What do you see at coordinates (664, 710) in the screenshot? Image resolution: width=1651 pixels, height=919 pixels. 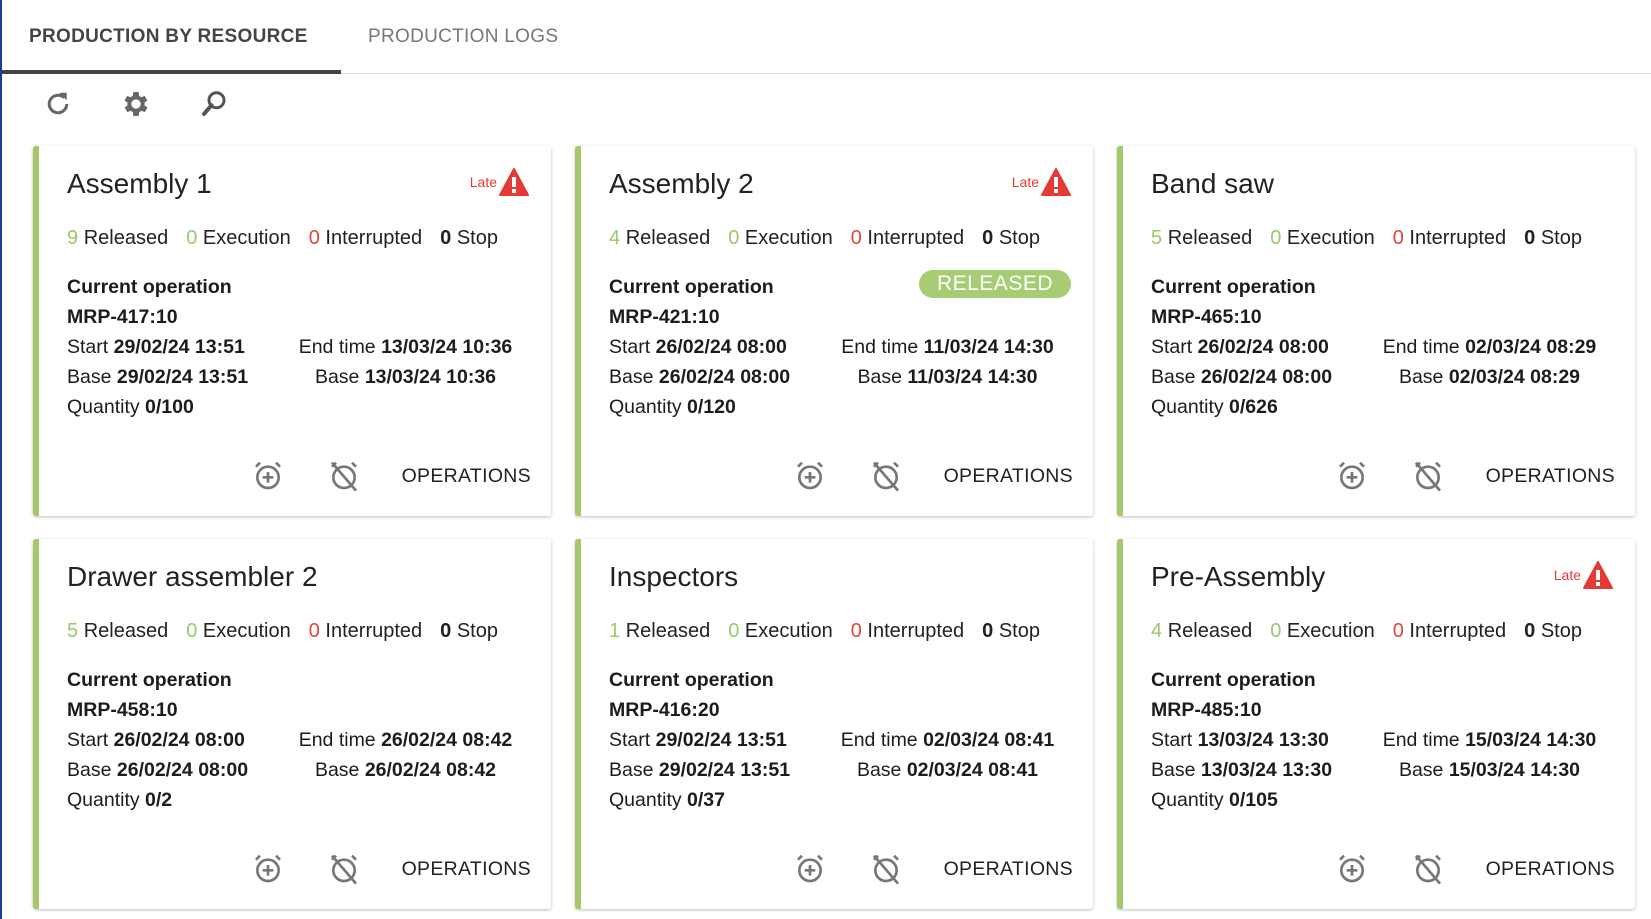 I see `operation-id: MRP-416:20` at bounding box center [664, 710].